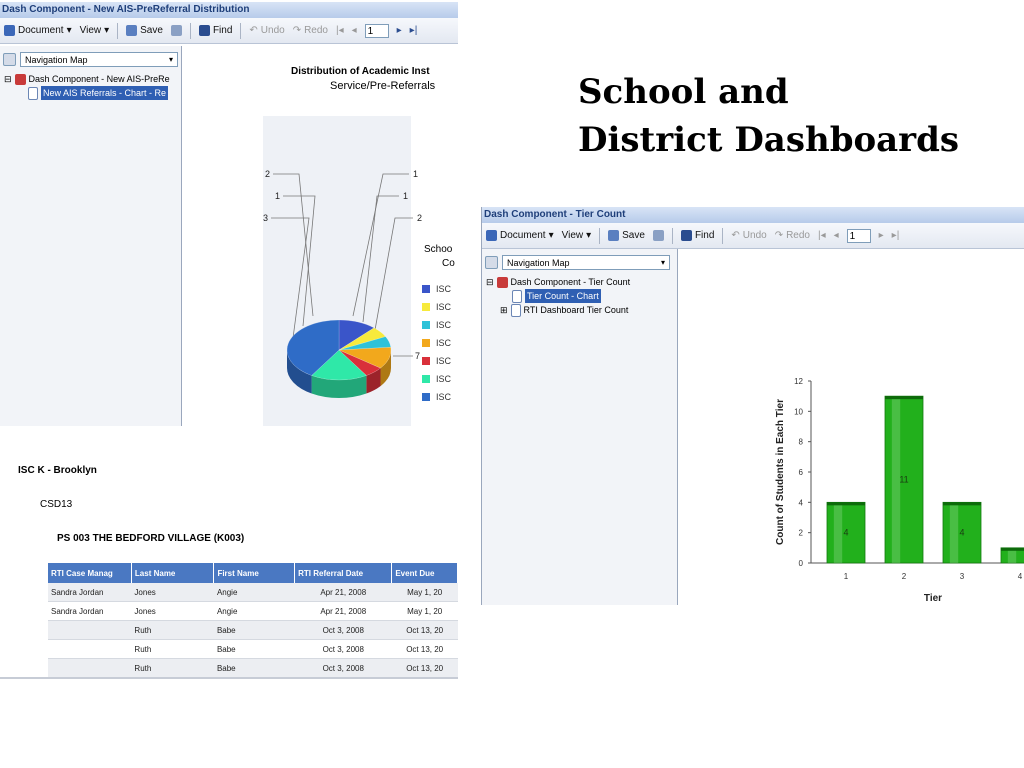 The height and width of the screenshot is (768, 1024). Describe the element at coordinates (424, 611) in the screenshot. I see `table-cell: May 1, 20` at that location.